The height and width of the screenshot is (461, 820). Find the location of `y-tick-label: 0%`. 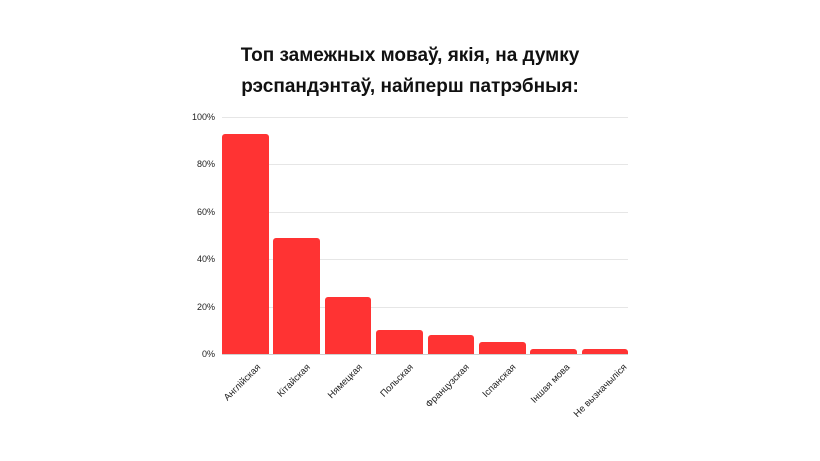

y-tick-label: 0% is located at coordinates (208, 354).